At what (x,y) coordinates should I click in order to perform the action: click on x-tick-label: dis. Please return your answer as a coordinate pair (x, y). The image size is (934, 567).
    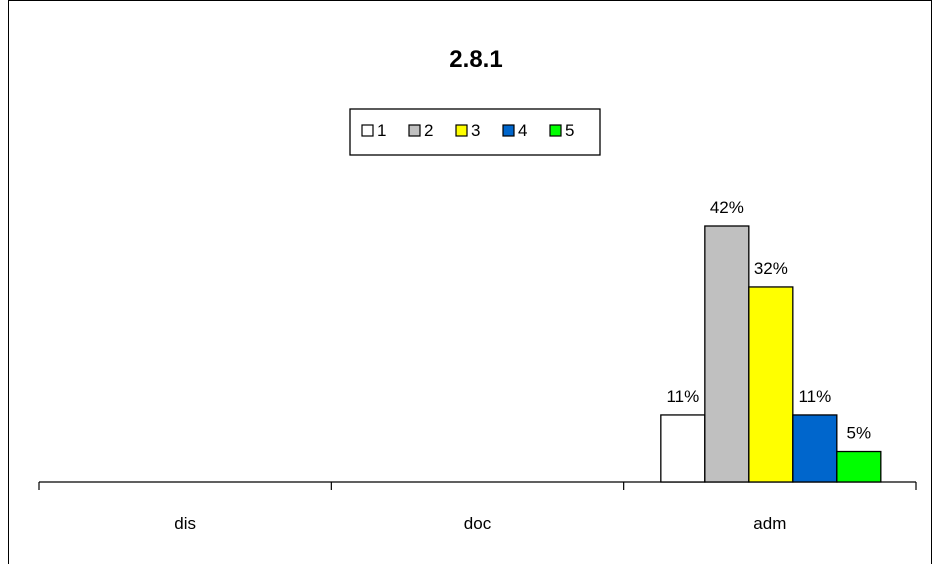
    Looking at the image, I should click on (185, 523).